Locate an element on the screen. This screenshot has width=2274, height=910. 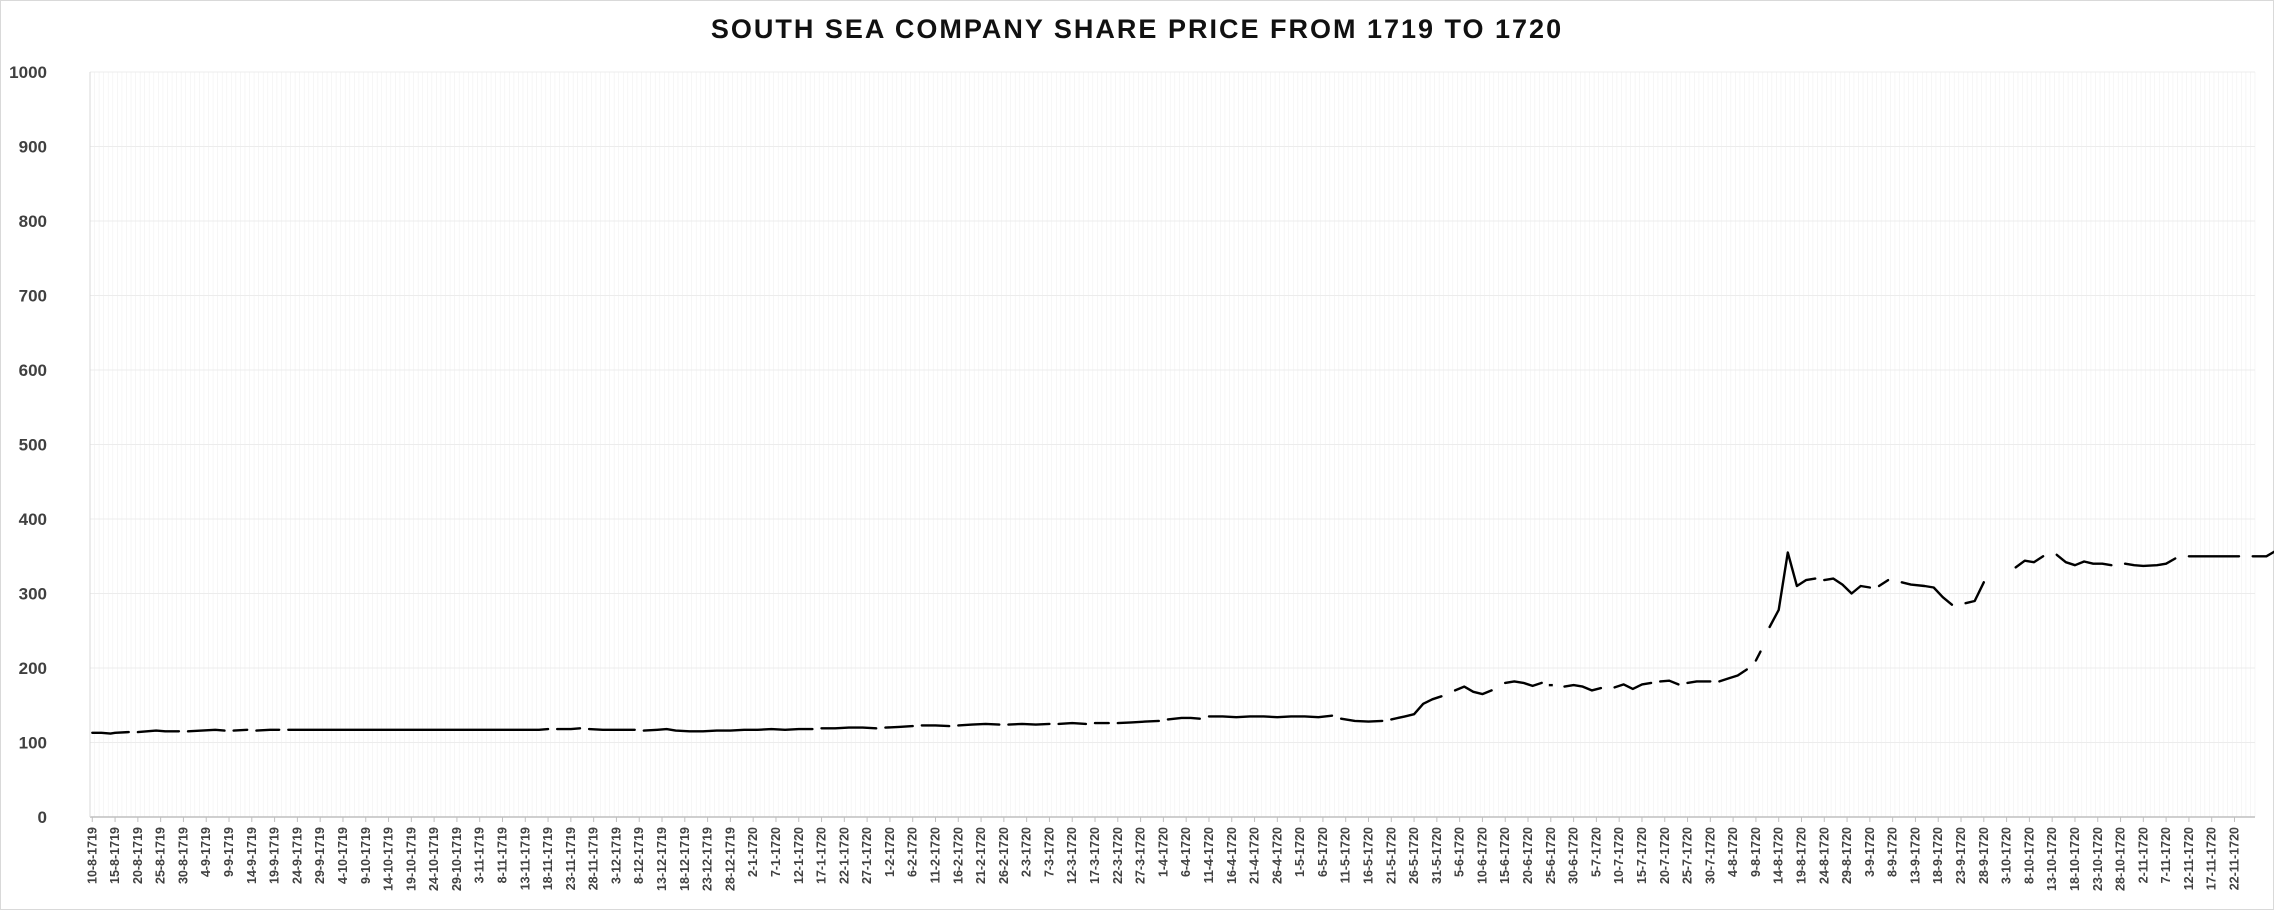
x-tick-label: 18-12-1719 is located at coordinates (685, 859).